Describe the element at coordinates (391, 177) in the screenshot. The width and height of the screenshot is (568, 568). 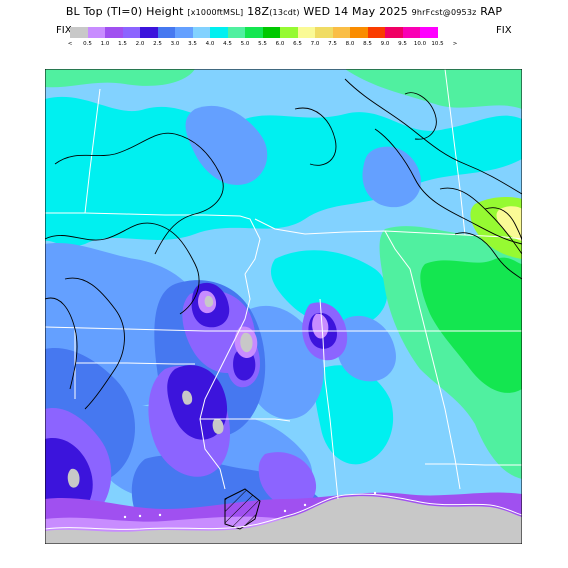
I see `field-sky-ne` at that location.